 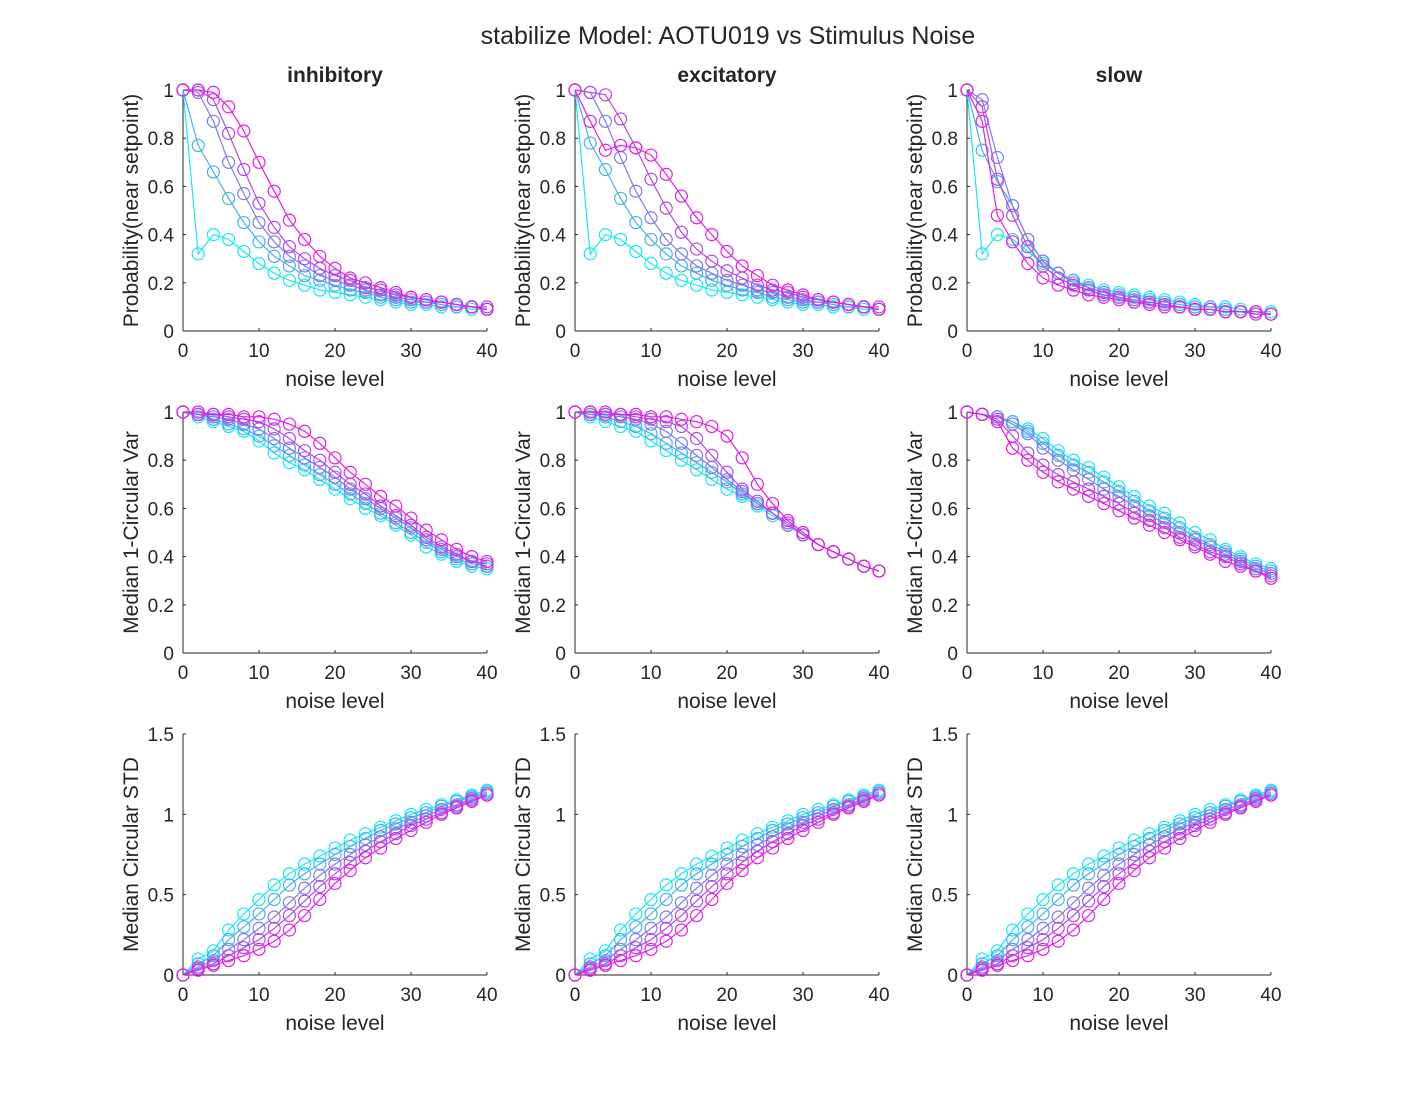 I want to click on y-tick-label: 0.6, so click(x=945, y=187).